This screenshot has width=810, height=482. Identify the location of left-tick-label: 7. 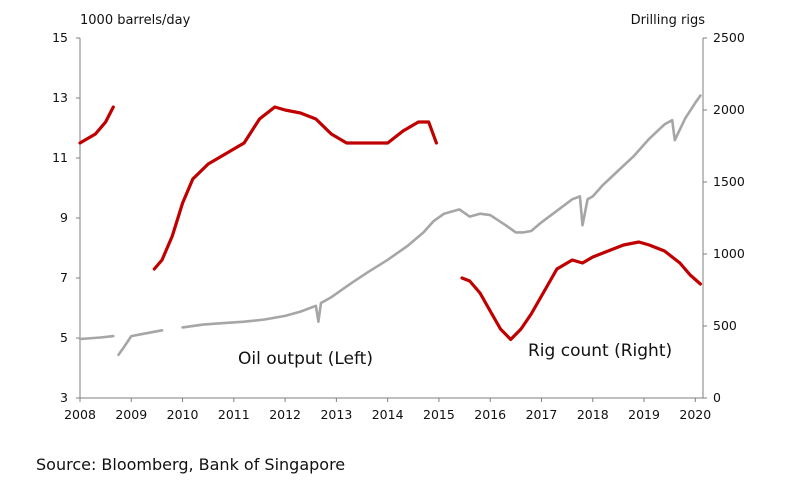
(64, 277).